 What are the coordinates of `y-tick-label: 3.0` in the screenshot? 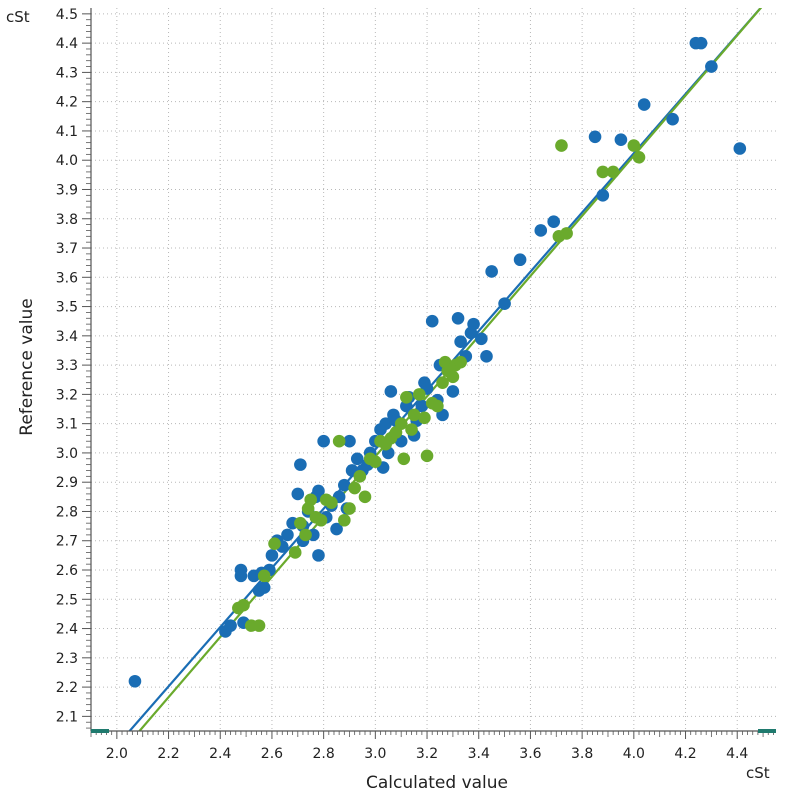 It's located at (67, 454).